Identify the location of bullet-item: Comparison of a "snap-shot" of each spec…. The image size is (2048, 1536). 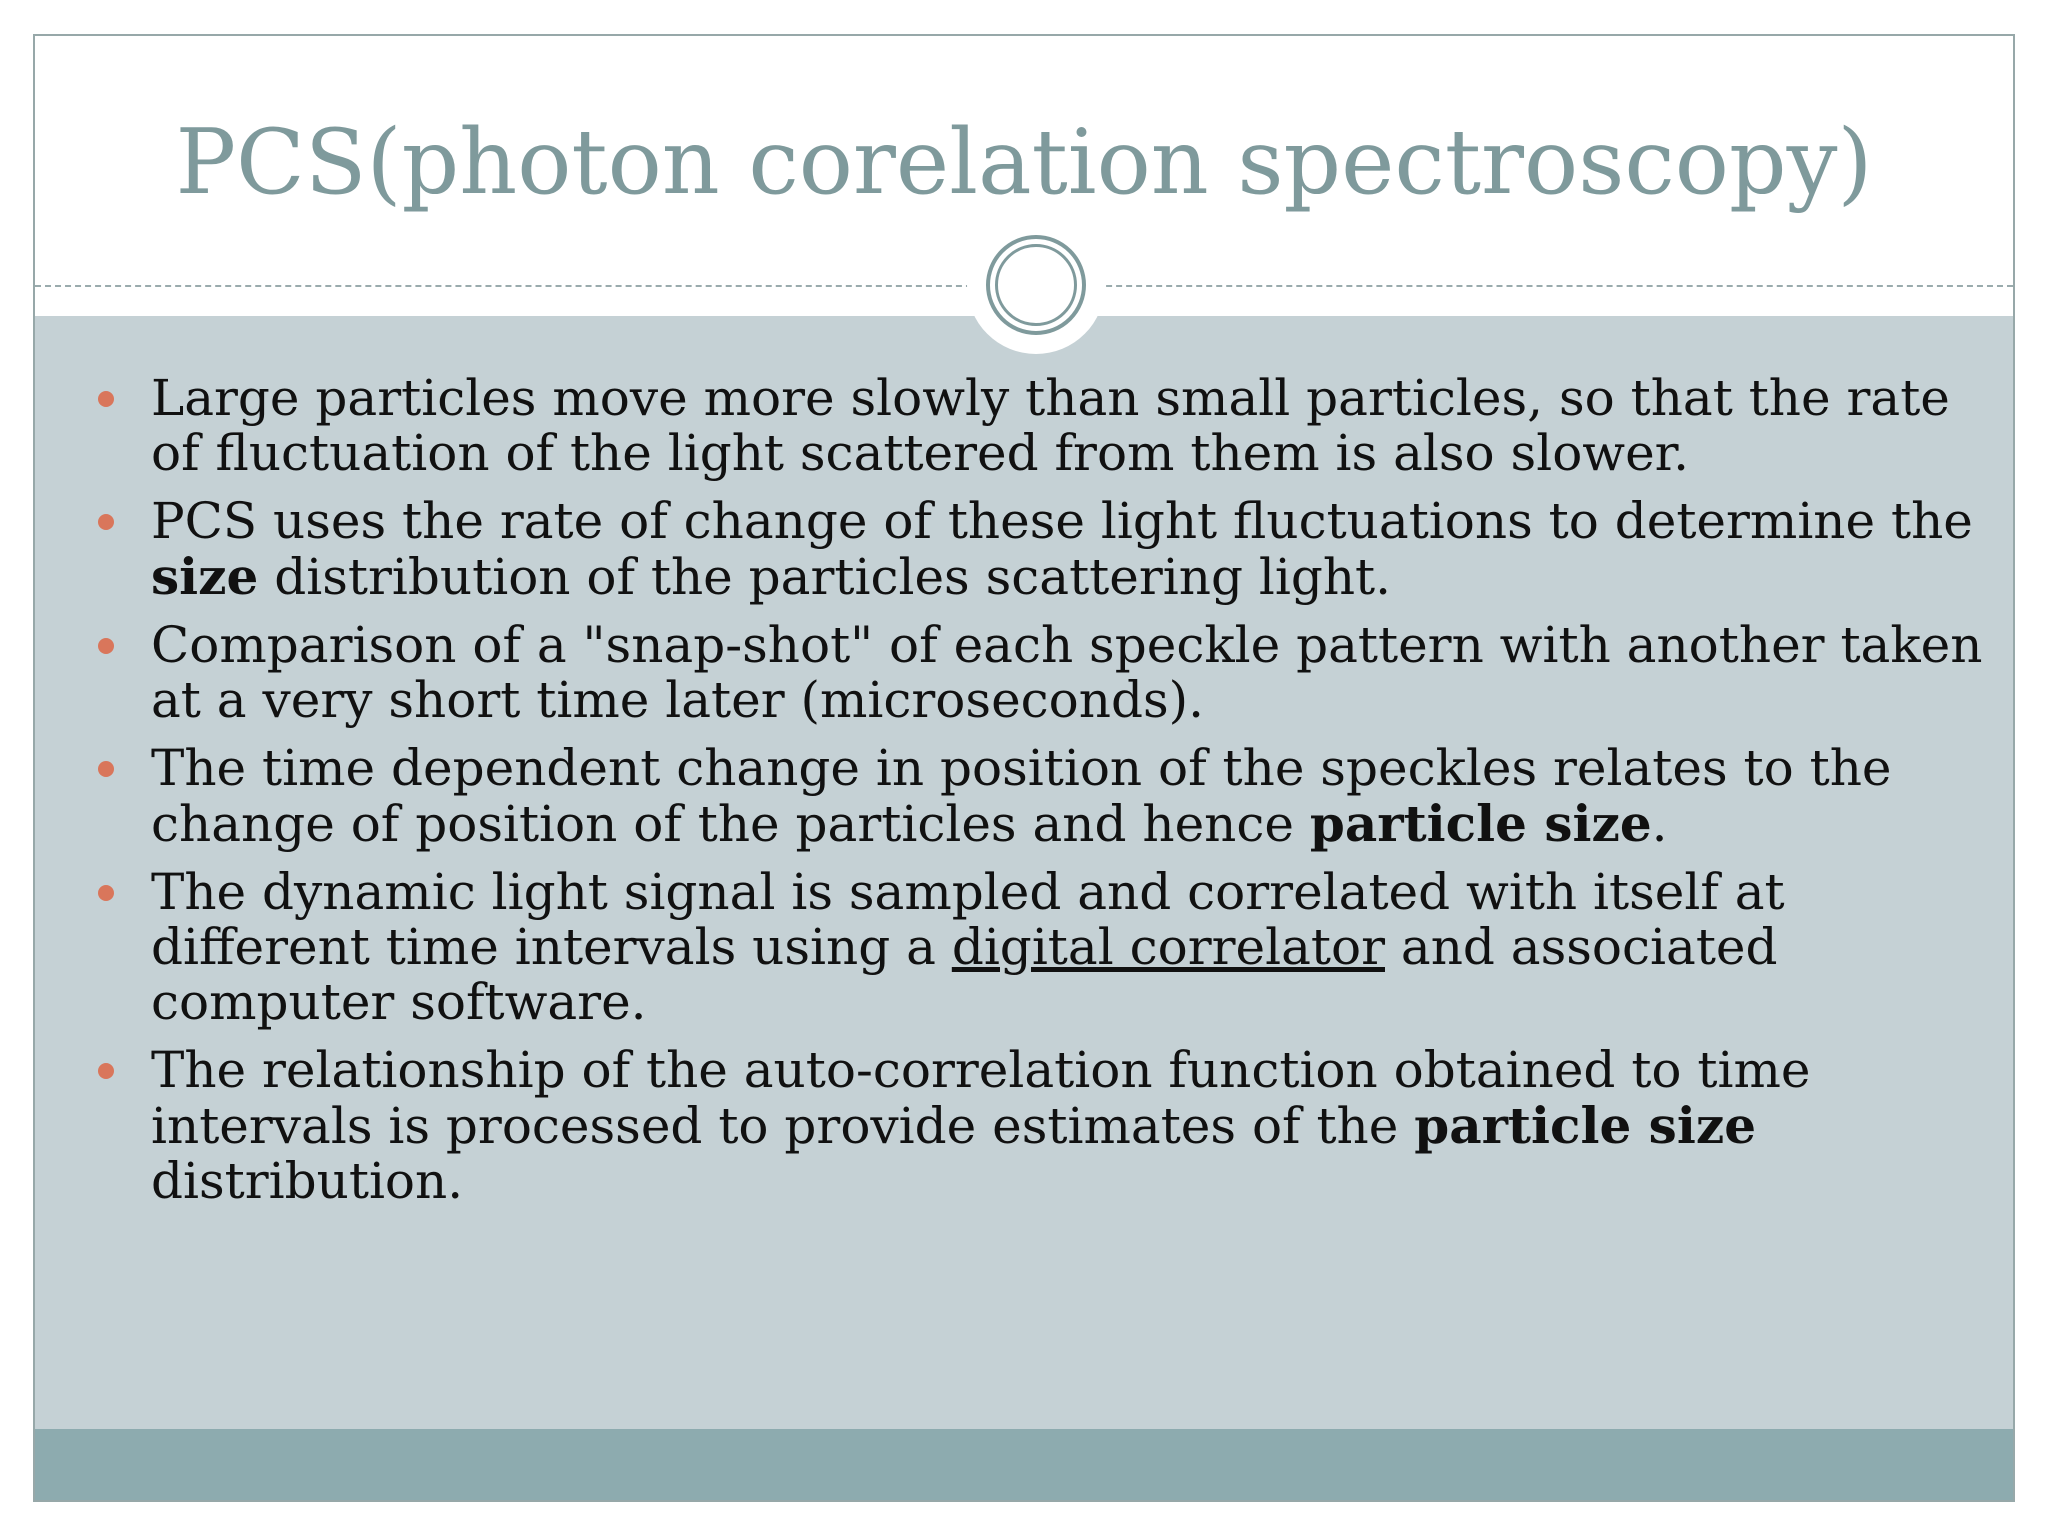
(1047, 672).